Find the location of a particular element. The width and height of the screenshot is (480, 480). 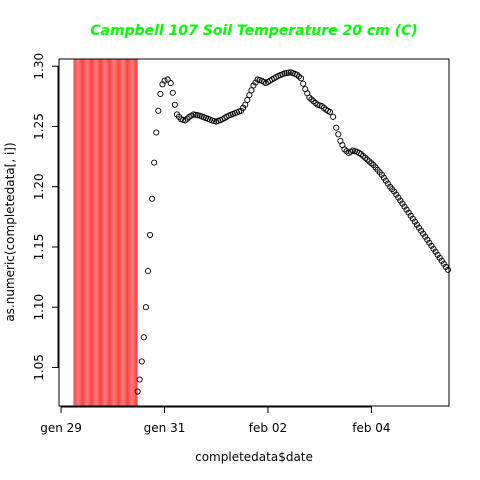

x-tick-label: feb 02 is located at coordinates (268, 428).